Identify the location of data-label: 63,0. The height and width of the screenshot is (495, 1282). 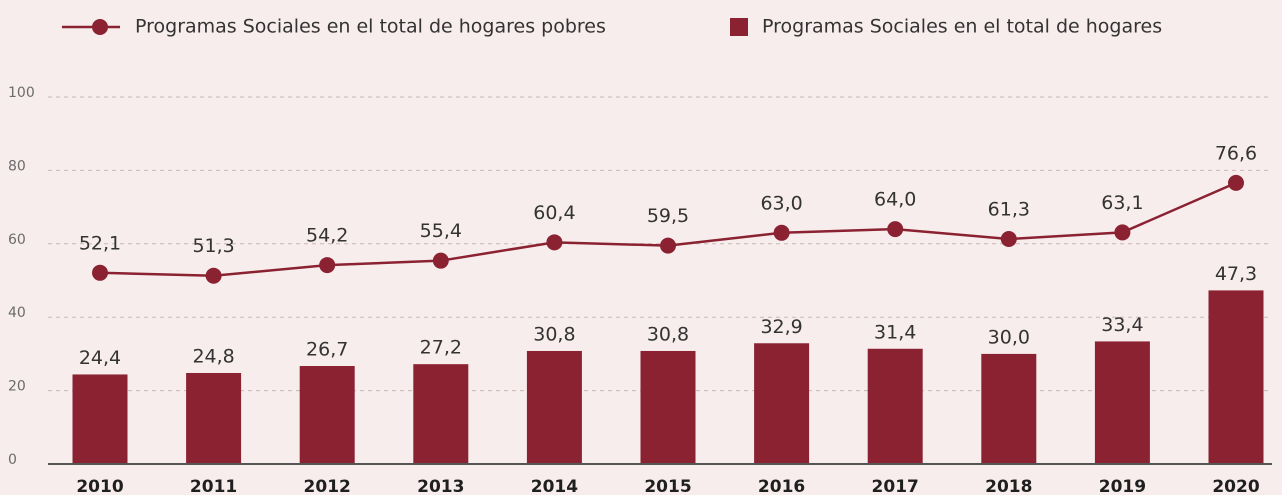
(781, 203).